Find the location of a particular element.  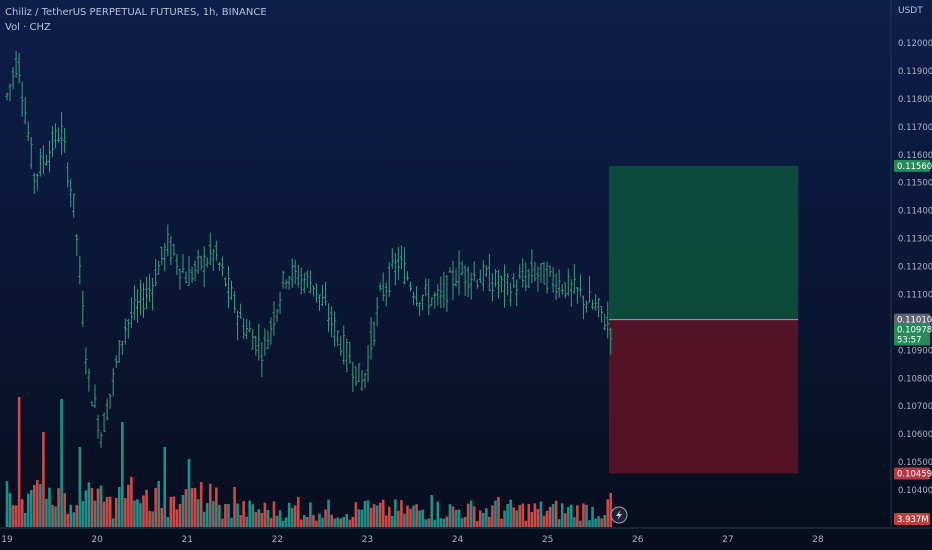

long-position-tool is located at coordinates (703, 319).